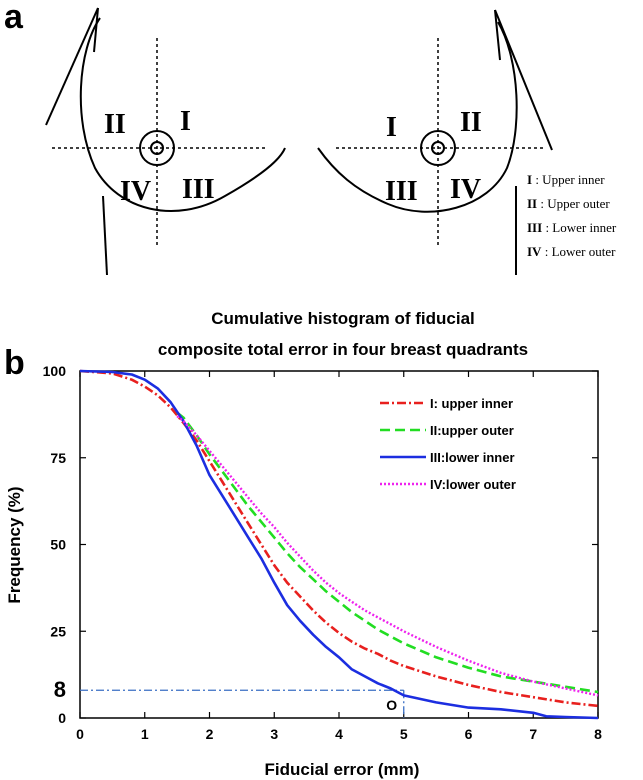  Describe the element at coordinates (185, 121) in the screenshot. I see `left-quadrant-I: I` at that location.